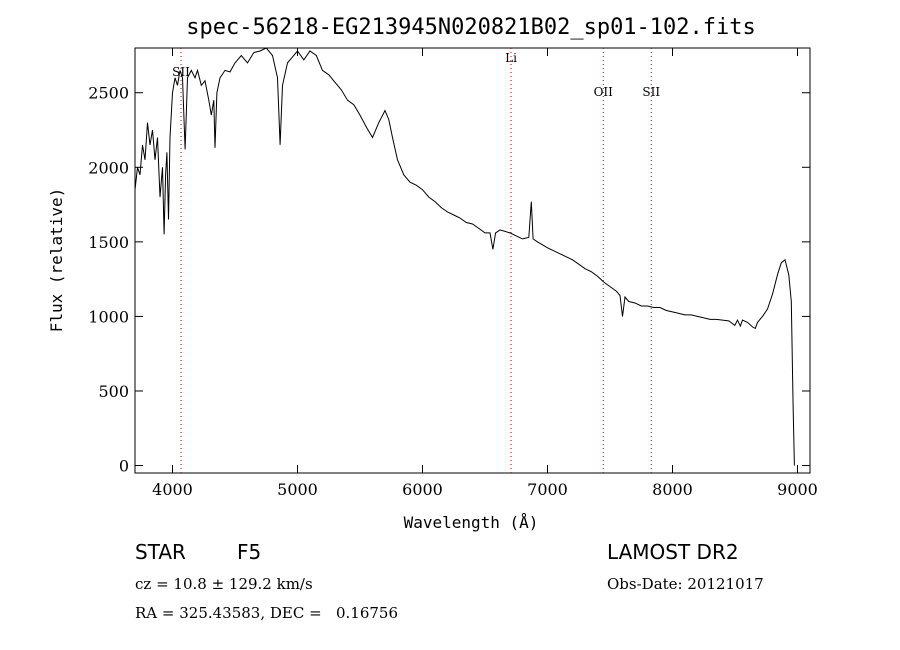 Image resolution: width=900 pixels, height=650 pixels. Describe the element at coordinates (108, 167) in the screenshot. I see `y-tick-label: 2000` at that location.